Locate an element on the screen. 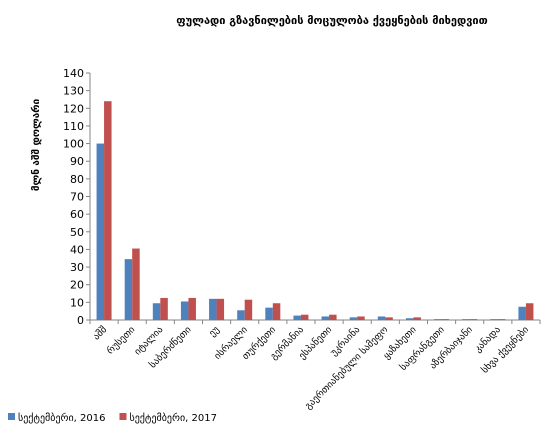 The height and width of the screenshot is (446, 554). x-tick-label: აშშ is located at coordinates (100, 333).